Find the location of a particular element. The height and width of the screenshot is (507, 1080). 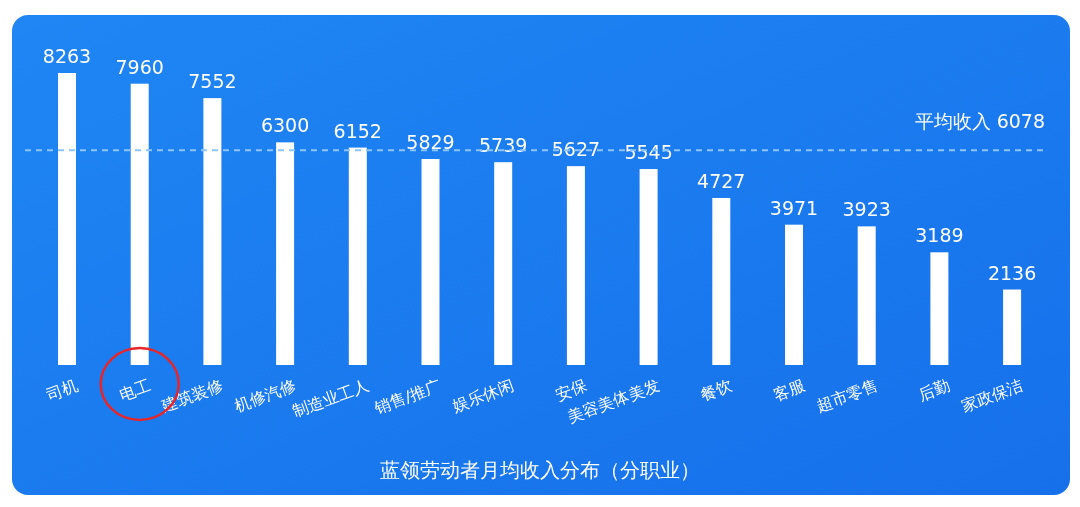

x-tick-label: 销售/推广 is located at coordinates (407, 396).